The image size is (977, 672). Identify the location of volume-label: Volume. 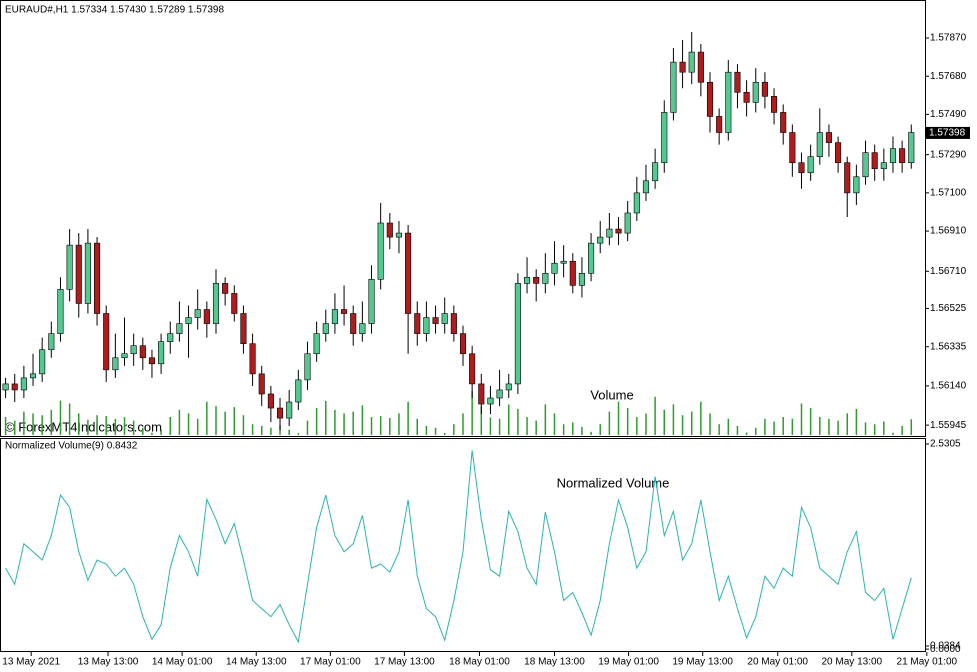
(611, 394).